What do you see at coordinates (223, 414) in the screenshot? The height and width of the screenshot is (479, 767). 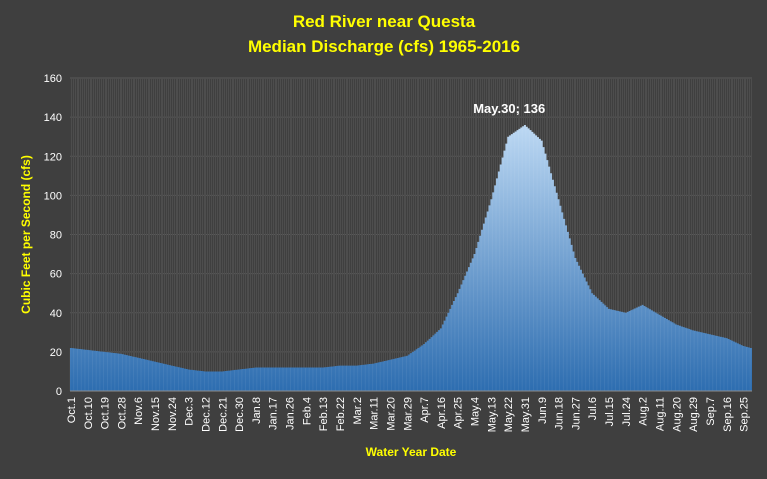 I see `x-tick-label: Dec.21` at bounding box center [223, 414].